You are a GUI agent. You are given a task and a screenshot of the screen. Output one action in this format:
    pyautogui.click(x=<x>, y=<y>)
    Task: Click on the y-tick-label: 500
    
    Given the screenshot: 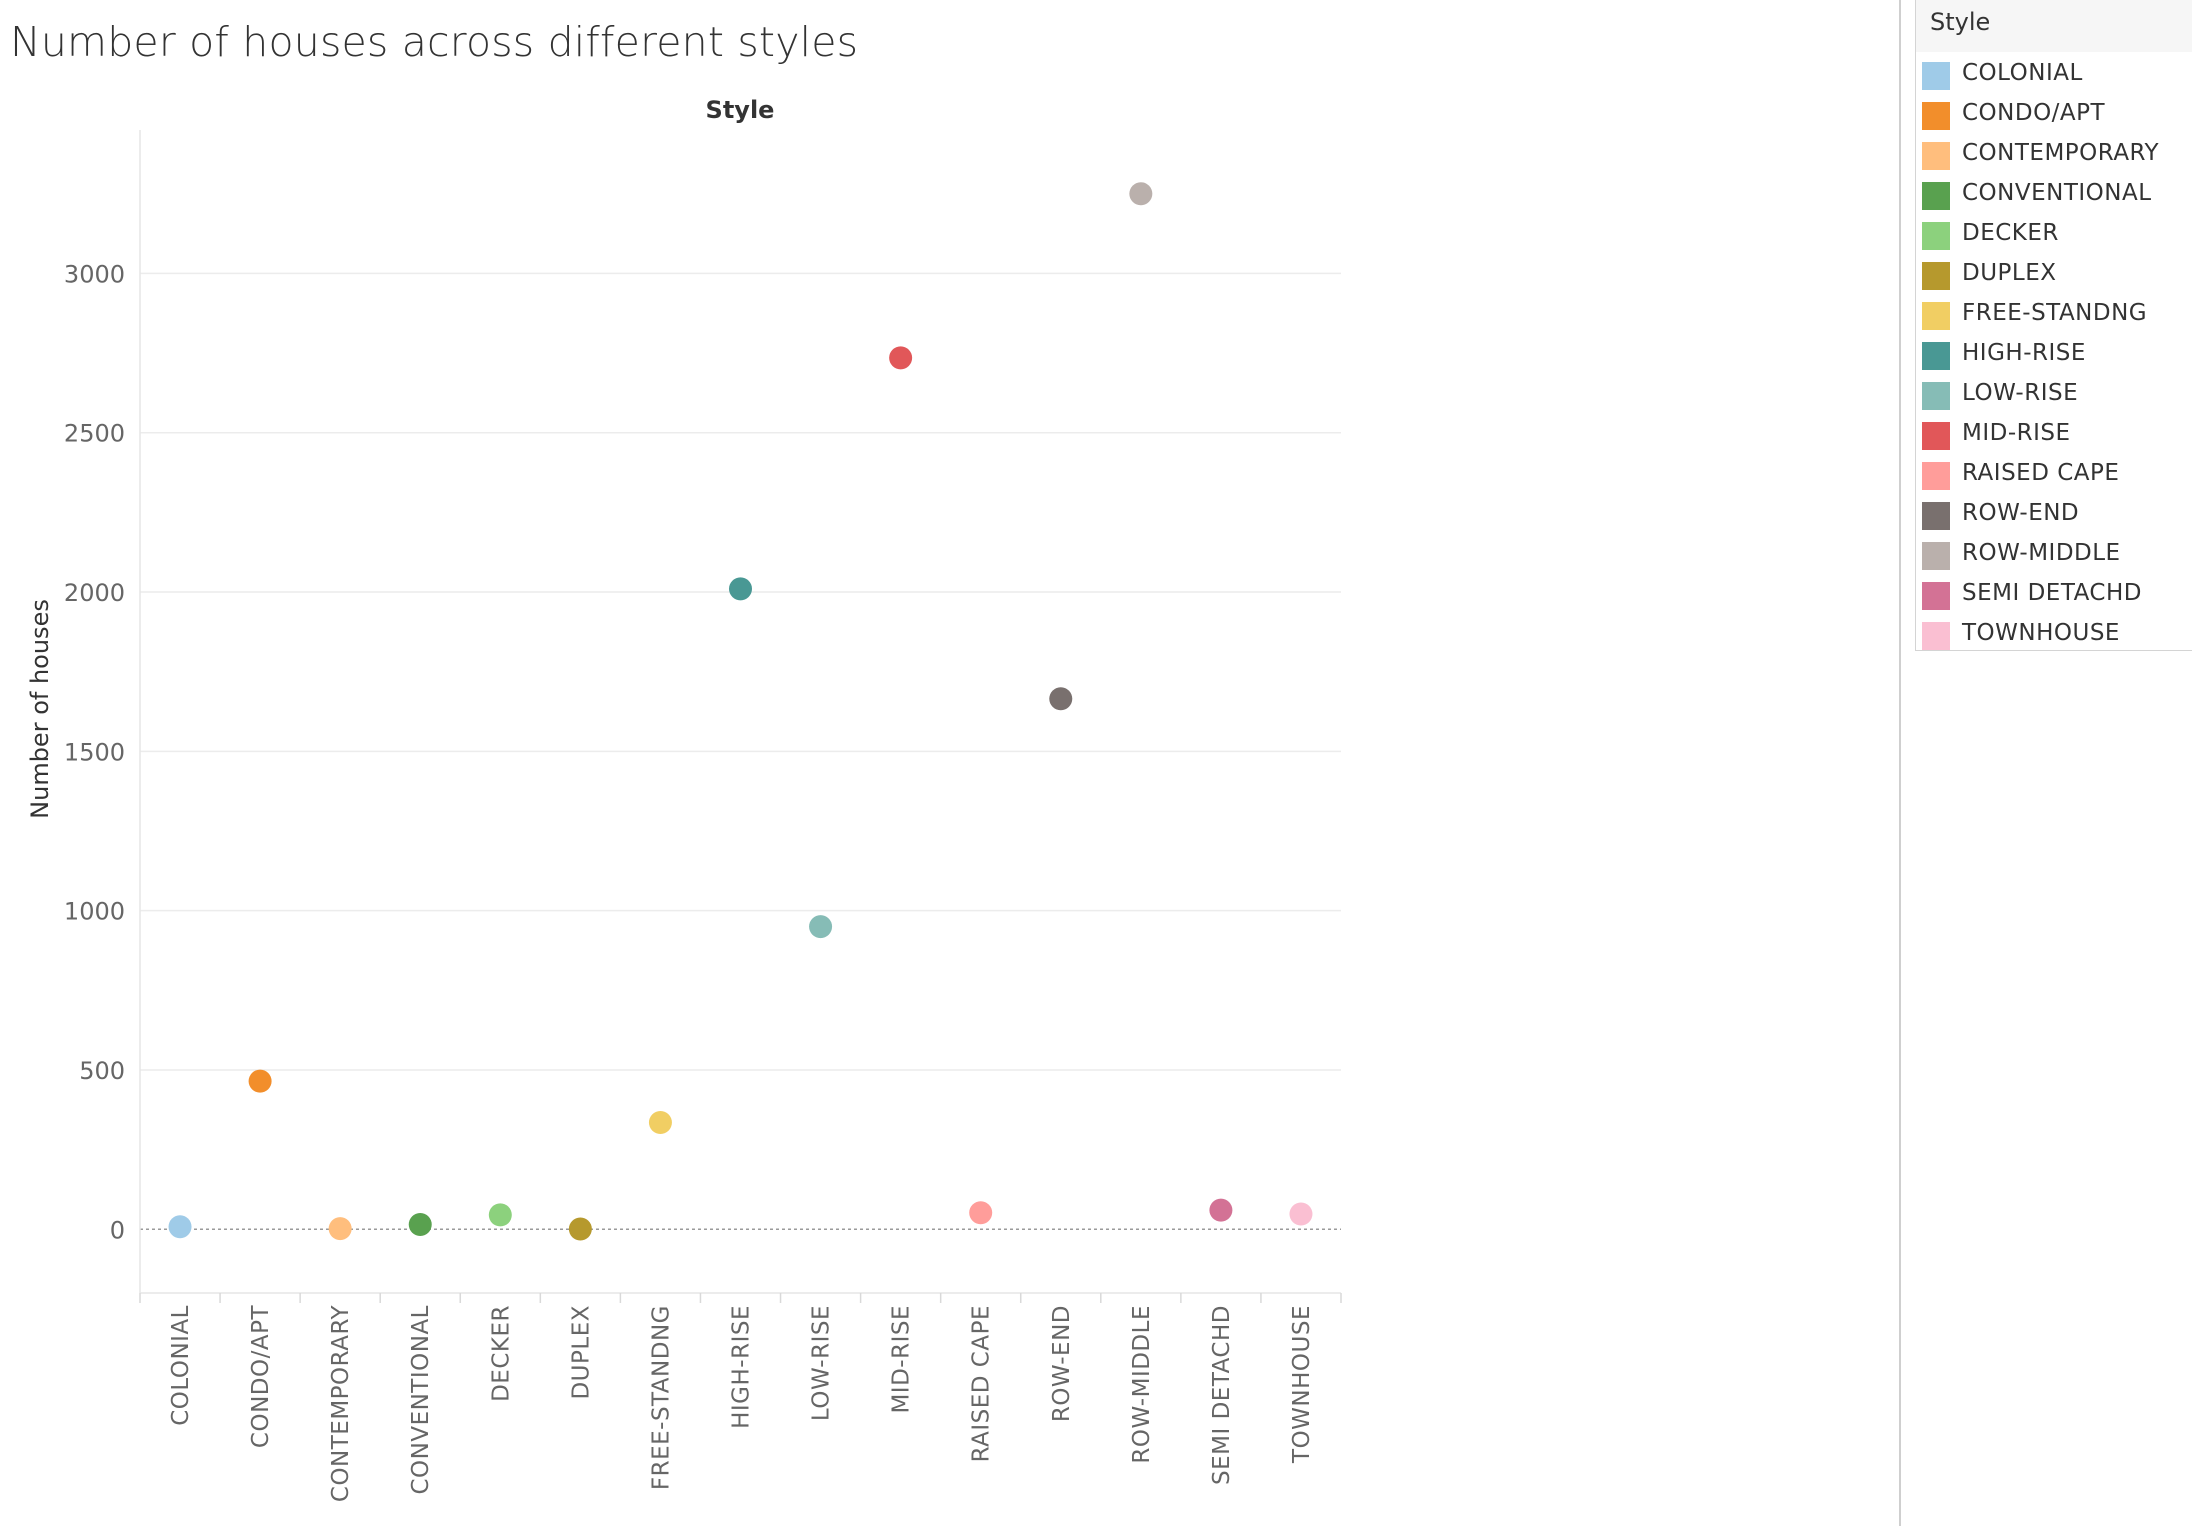 What is the action you would take?
    pyautogui.click(x=102, y=1071)
    